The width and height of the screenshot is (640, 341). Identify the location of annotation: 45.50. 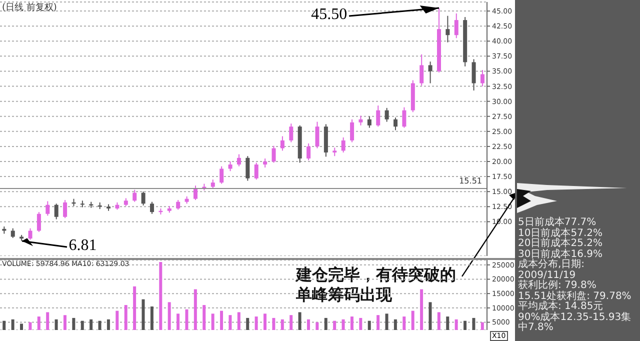
(329, 15).